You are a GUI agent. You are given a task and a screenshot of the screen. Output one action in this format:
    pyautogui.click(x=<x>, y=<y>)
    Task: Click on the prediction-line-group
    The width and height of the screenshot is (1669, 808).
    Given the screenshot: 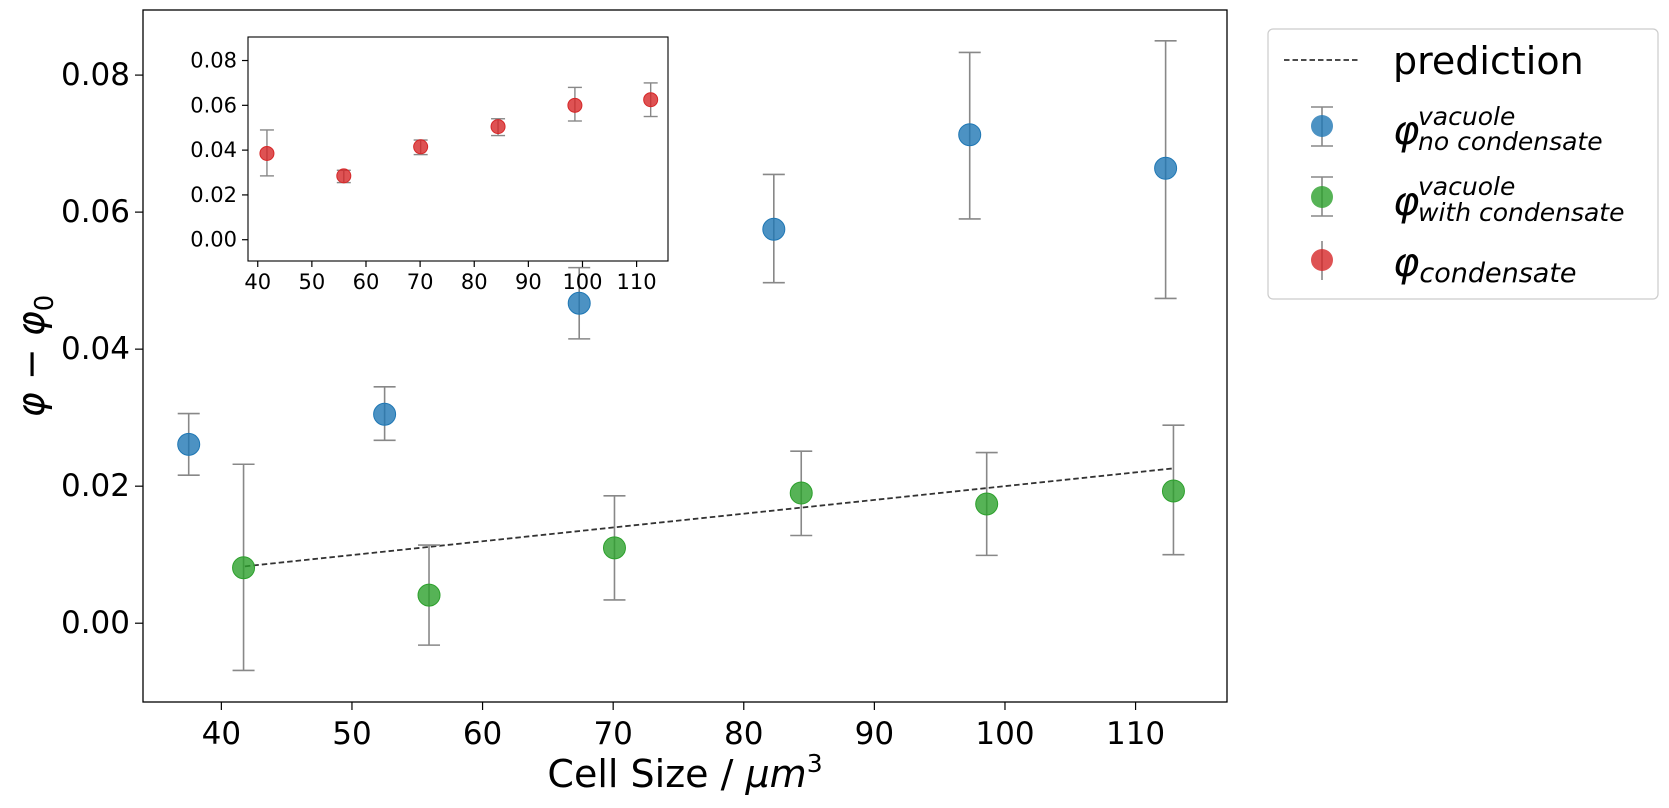 What is the action you would take?
    pyautogui.click(x=709, y=517)
    